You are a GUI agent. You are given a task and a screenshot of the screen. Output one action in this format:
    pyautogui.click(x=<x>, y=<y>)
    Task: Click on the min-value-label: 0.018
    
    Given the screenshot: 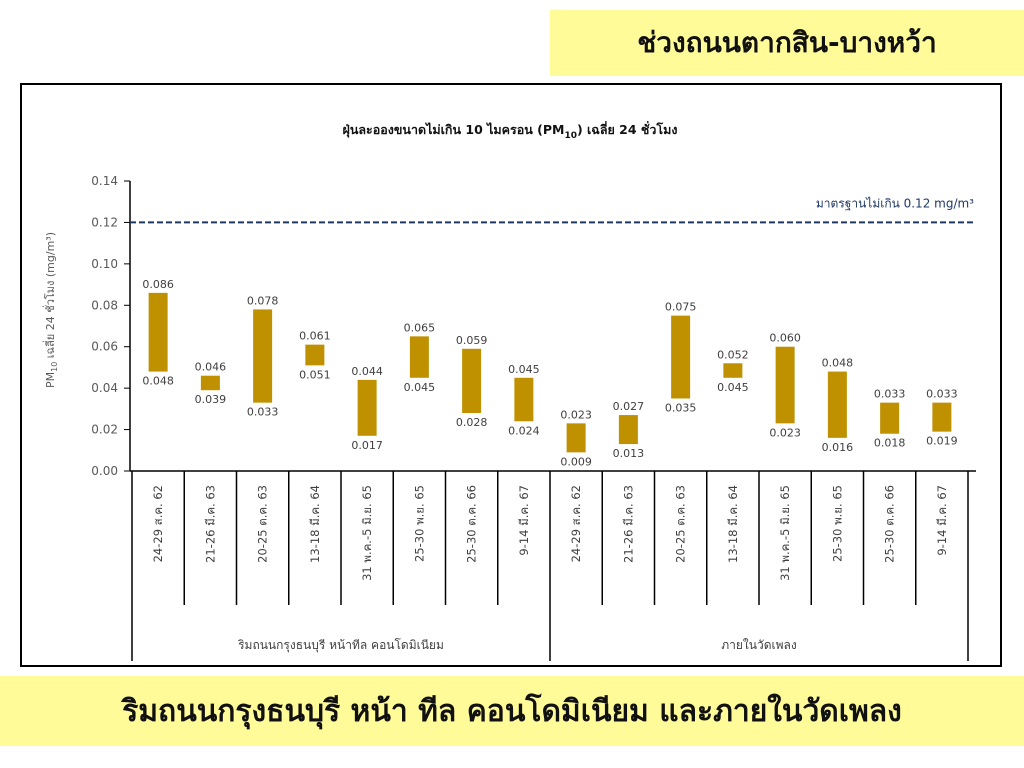 What is the action you would take?
    pyautogui.click(x=890, y=443)
    